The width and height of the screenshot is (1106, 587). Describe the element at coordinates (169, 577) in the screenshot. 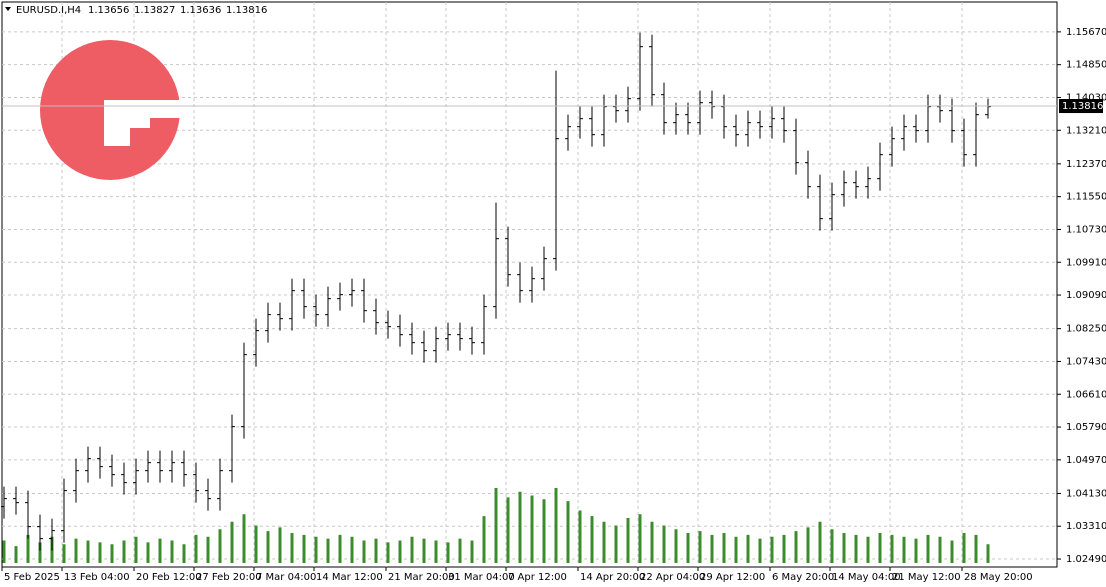

I see `x-tick-label: 20 Feb 12:00` at that location.